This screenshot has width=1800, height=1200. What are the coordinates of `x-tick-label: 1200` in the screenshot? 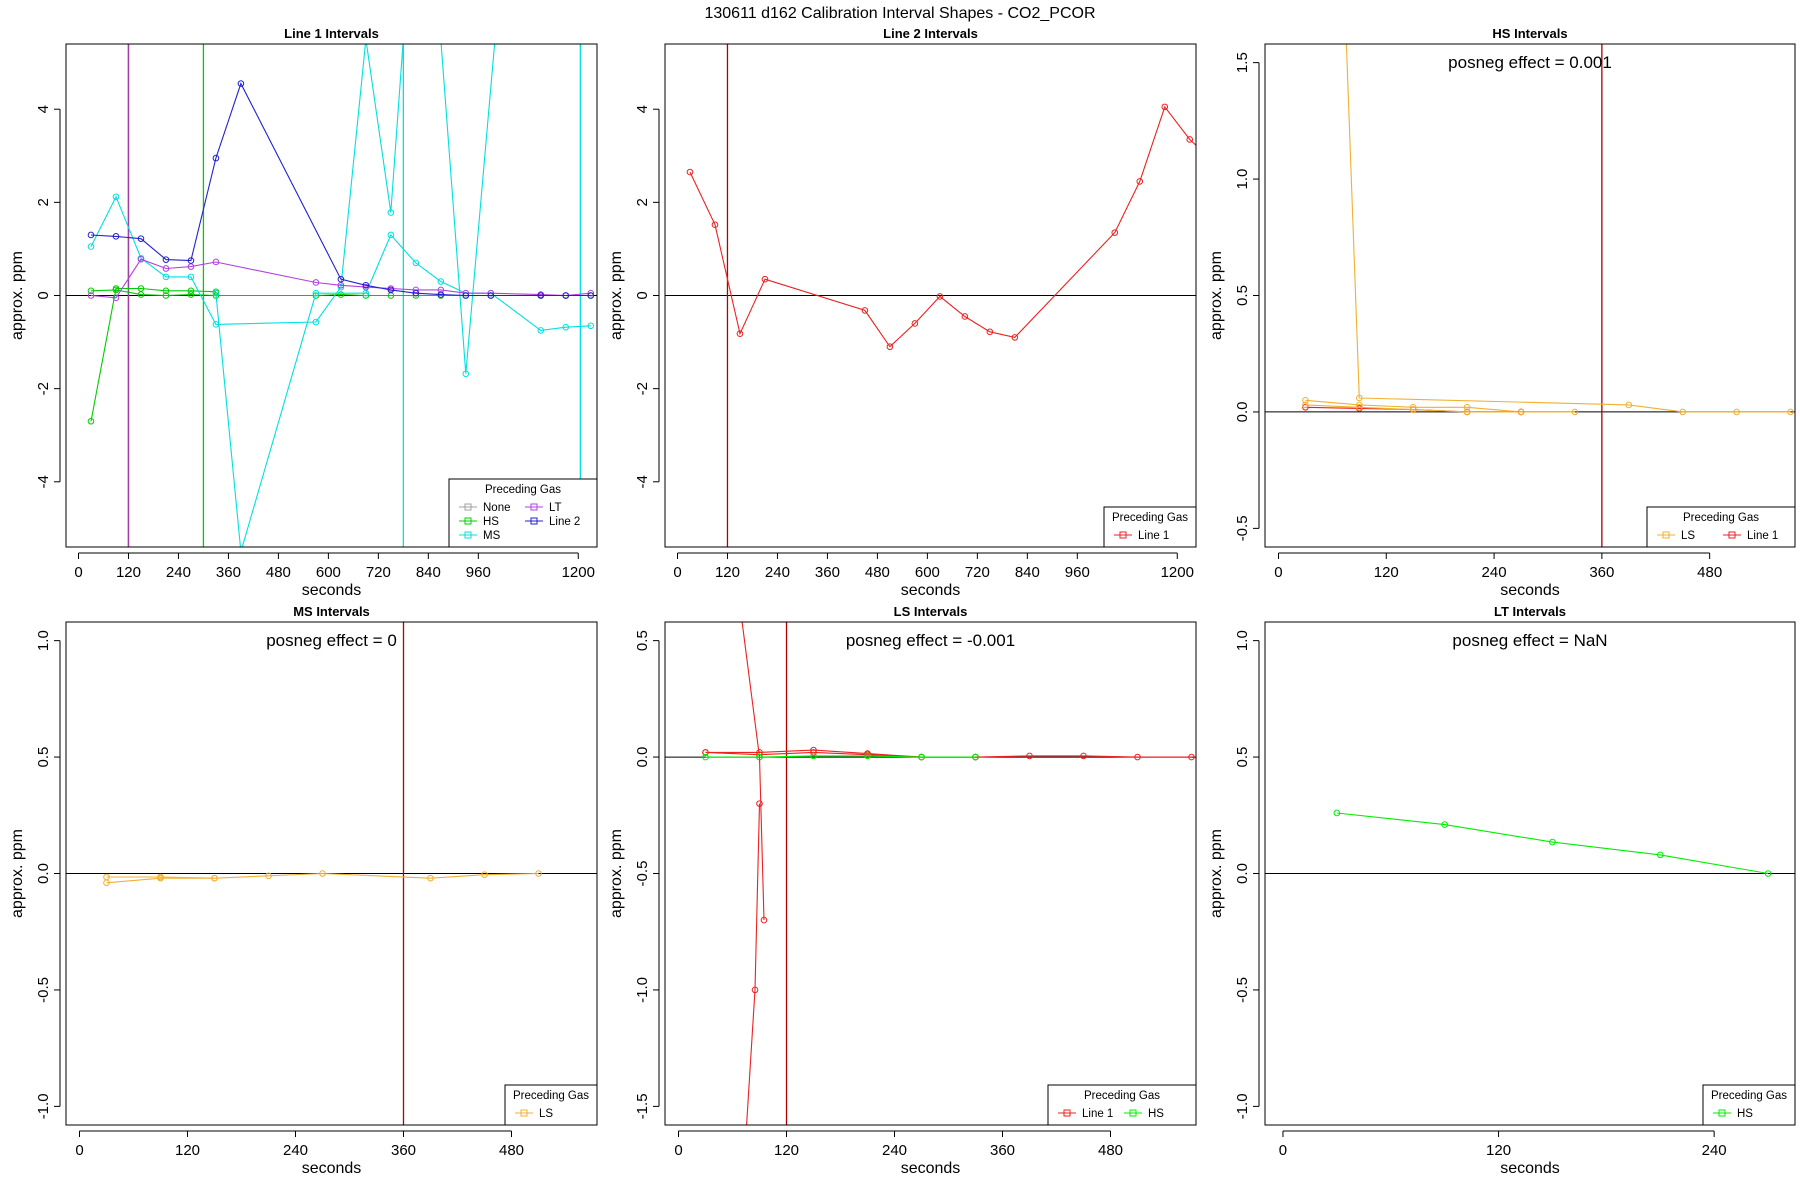 It's located at (1177, 572).